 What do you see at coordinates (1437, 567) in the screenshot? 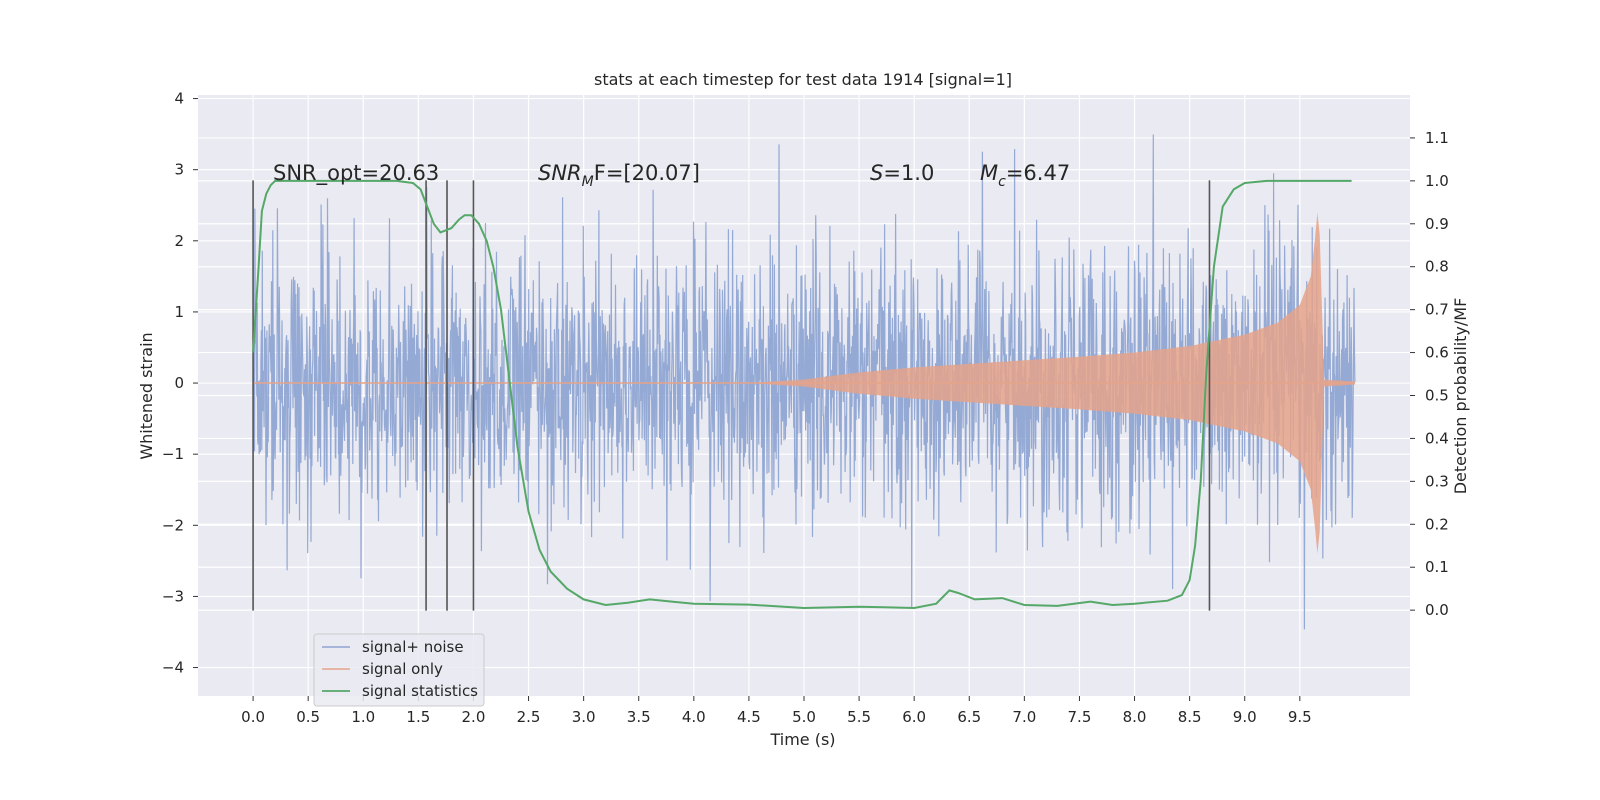
I see `y-right-tick-label-1: 0.1` at bounding box center [1437, 567].